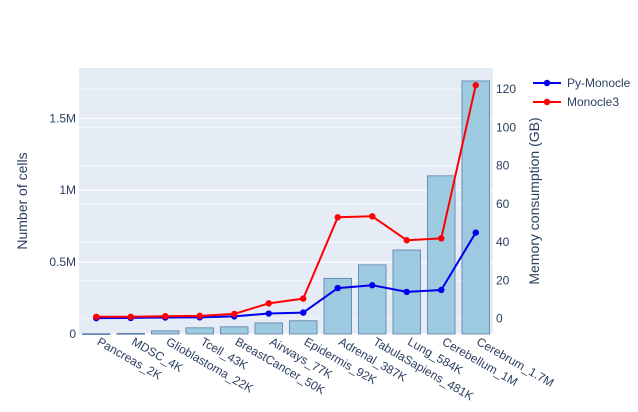 This screenshot has width=638, height=412. Describe the element at coordinates (62, 262) in the screenshot. I see `y-left-tick-label: 0.5M` at that location.